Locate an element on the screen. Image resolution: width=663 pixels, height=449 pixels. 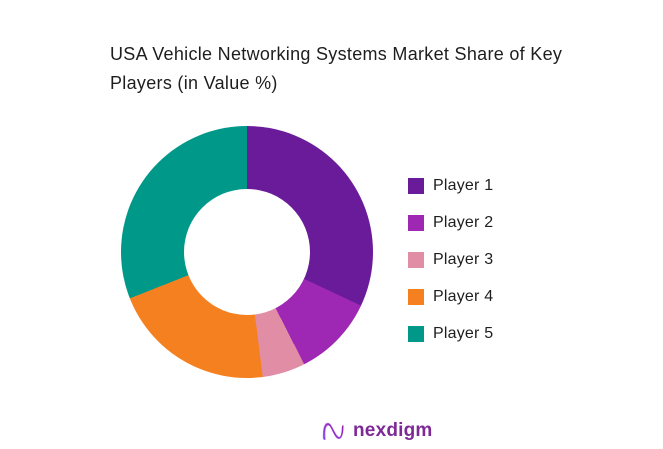
legend-item: Player 5 is located at coordinates (450, 334).